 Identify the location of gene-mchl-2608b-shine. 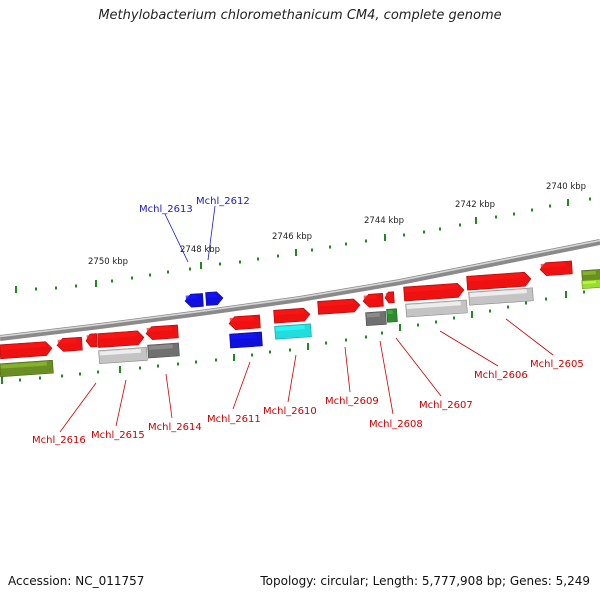
(388, 294).